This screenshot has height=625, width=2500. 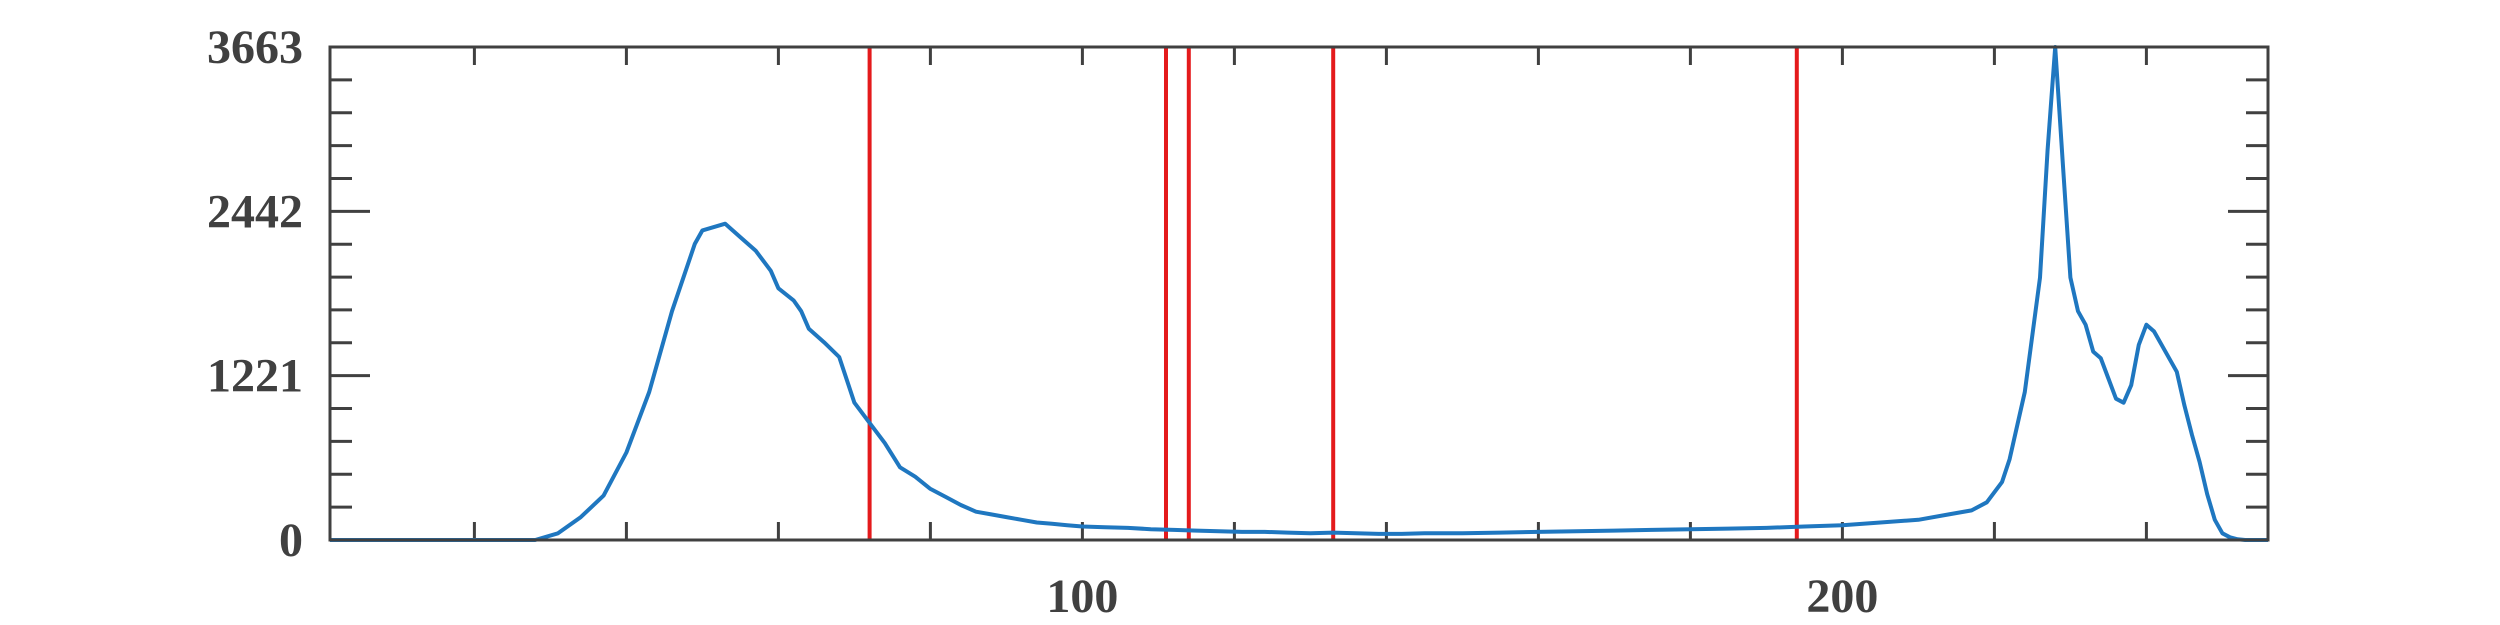 What do you see at coordinates (1082, 596) in the screenshot?
I see `x-tick-label: 100` at bounding box center [1082, 596].